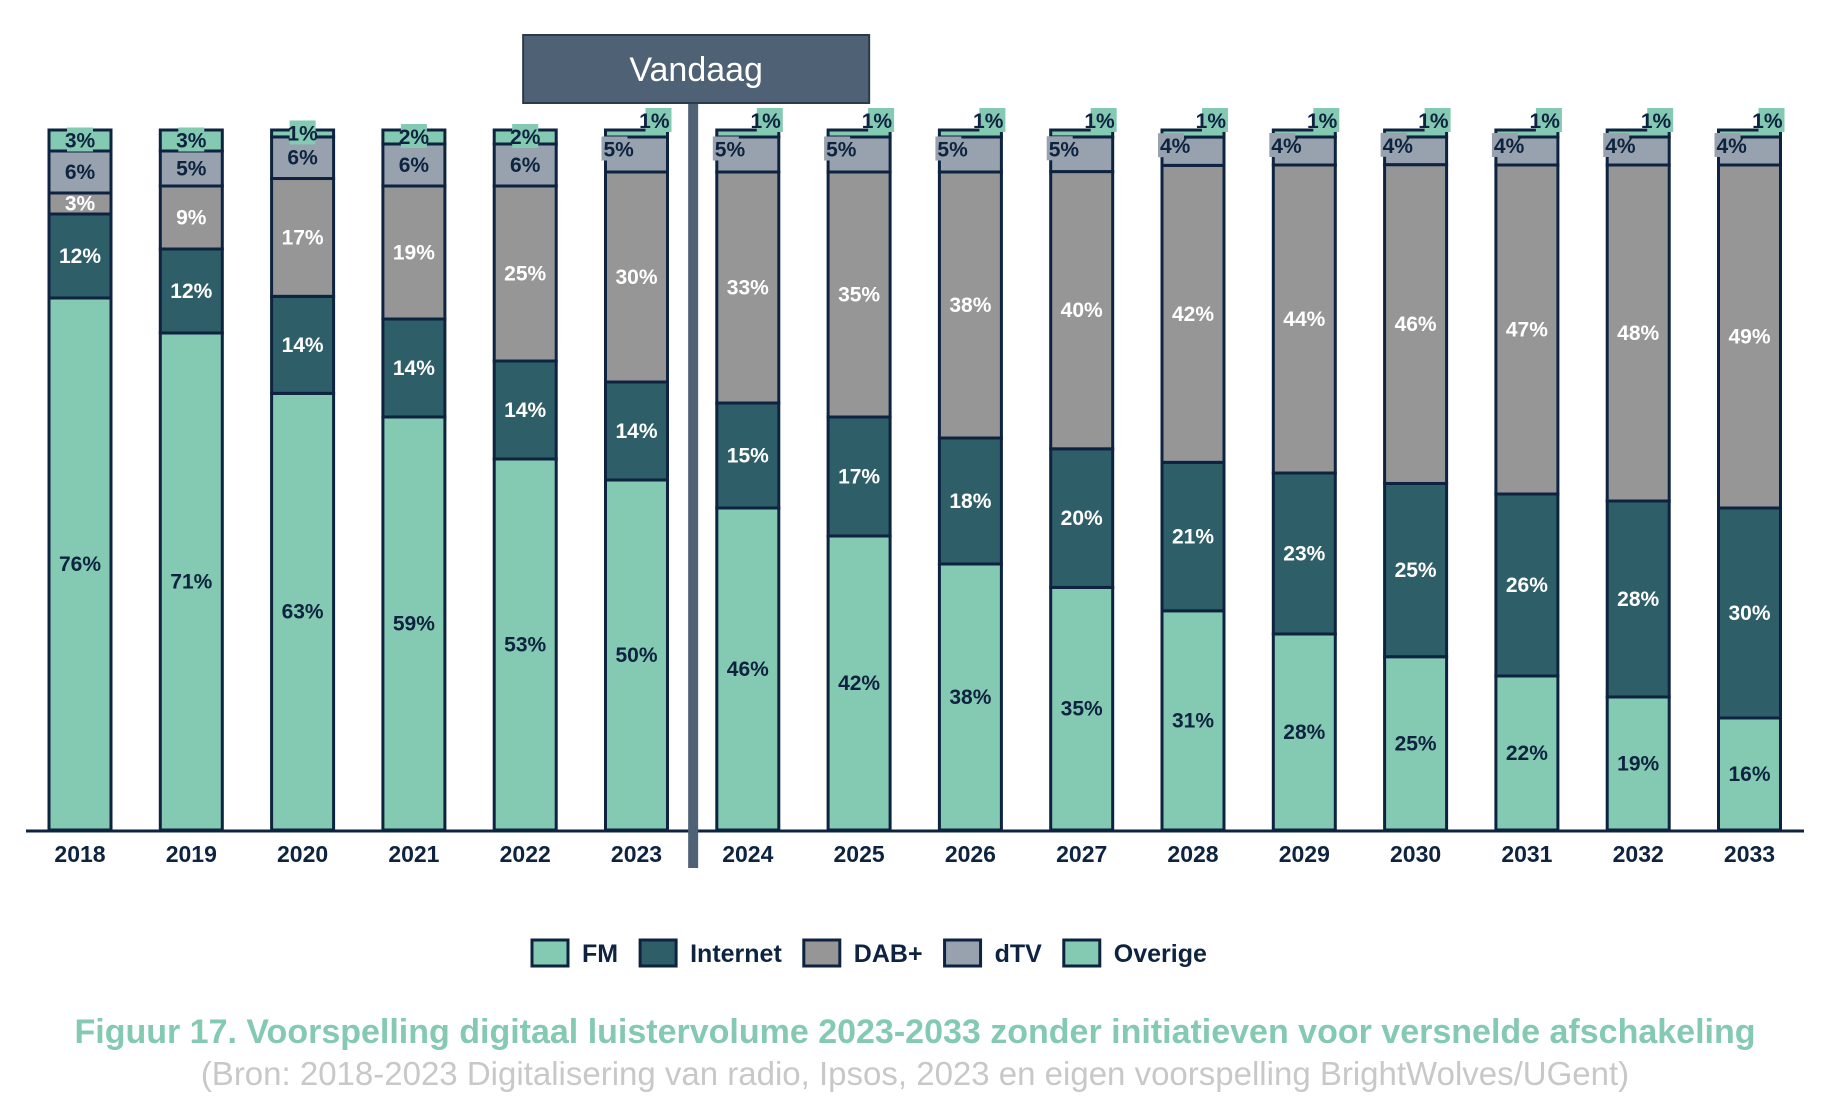 The height and width of the screenshot is (1110, 1830). What do you see at coordinates (1749, 854) in the screenshot?
I see `x-tick-label: 2033` at bounding box center [1749, 854].